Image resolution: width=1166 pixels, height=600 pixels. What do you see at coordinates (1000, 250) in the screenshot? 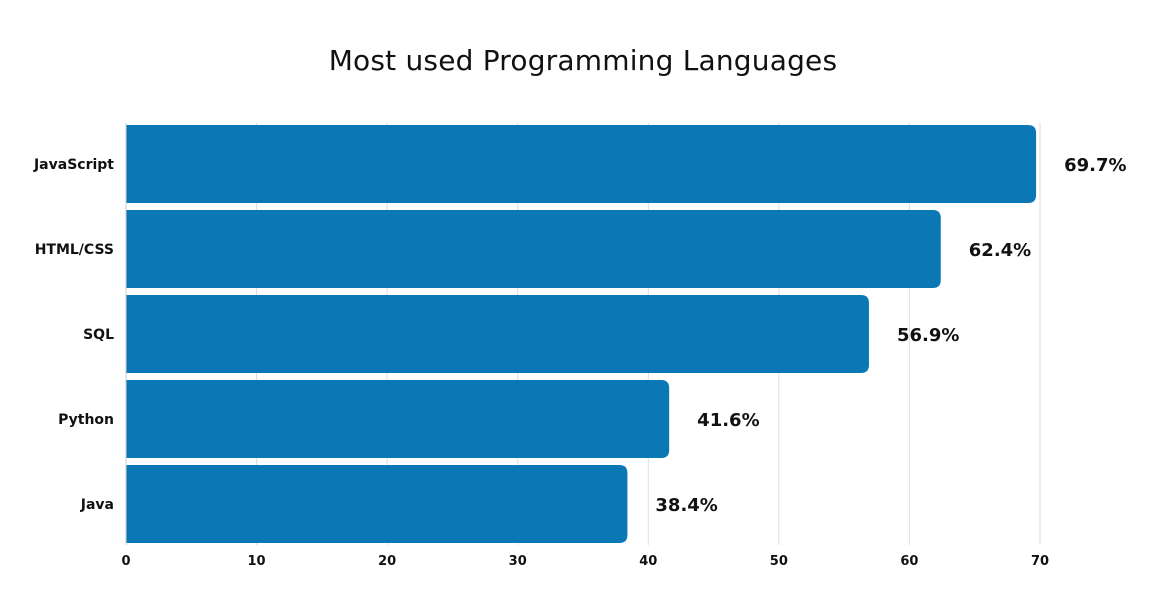
I see `data-label: 62.4%` at bounding box center [1000, 250].